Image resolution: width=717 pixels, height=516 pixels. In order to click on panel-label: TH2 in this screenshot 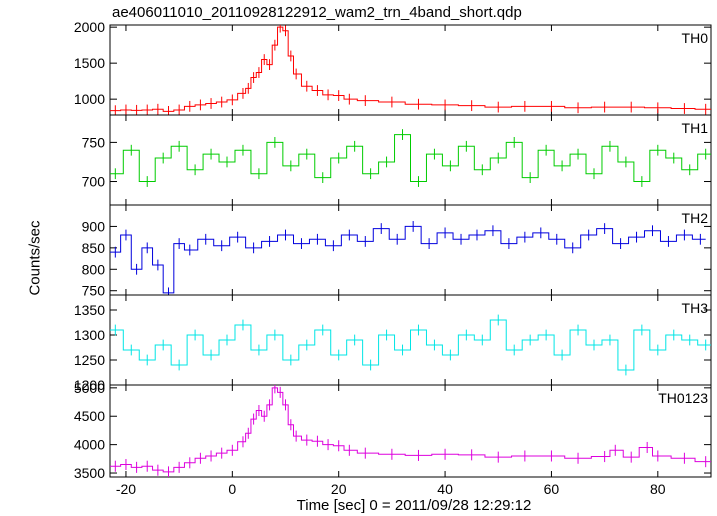, I will do `click(695, 218)`.